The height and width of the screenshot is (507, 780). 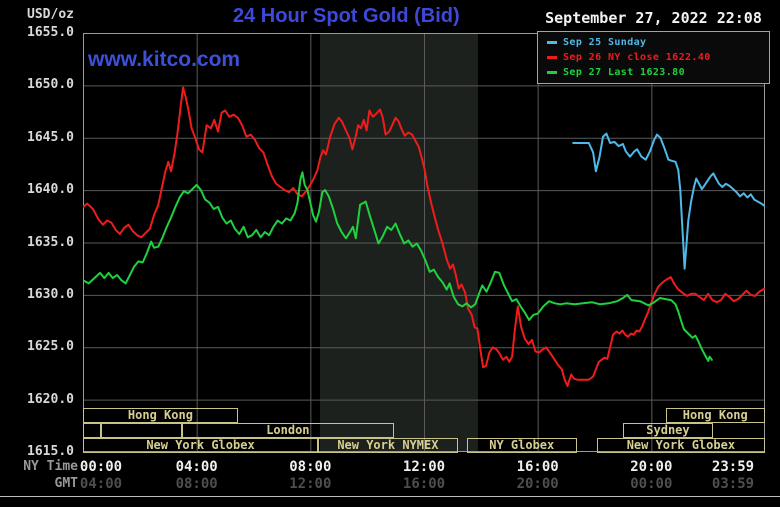 I want to click on y-tick-label: 1655.0, so click(x=50, y=32).